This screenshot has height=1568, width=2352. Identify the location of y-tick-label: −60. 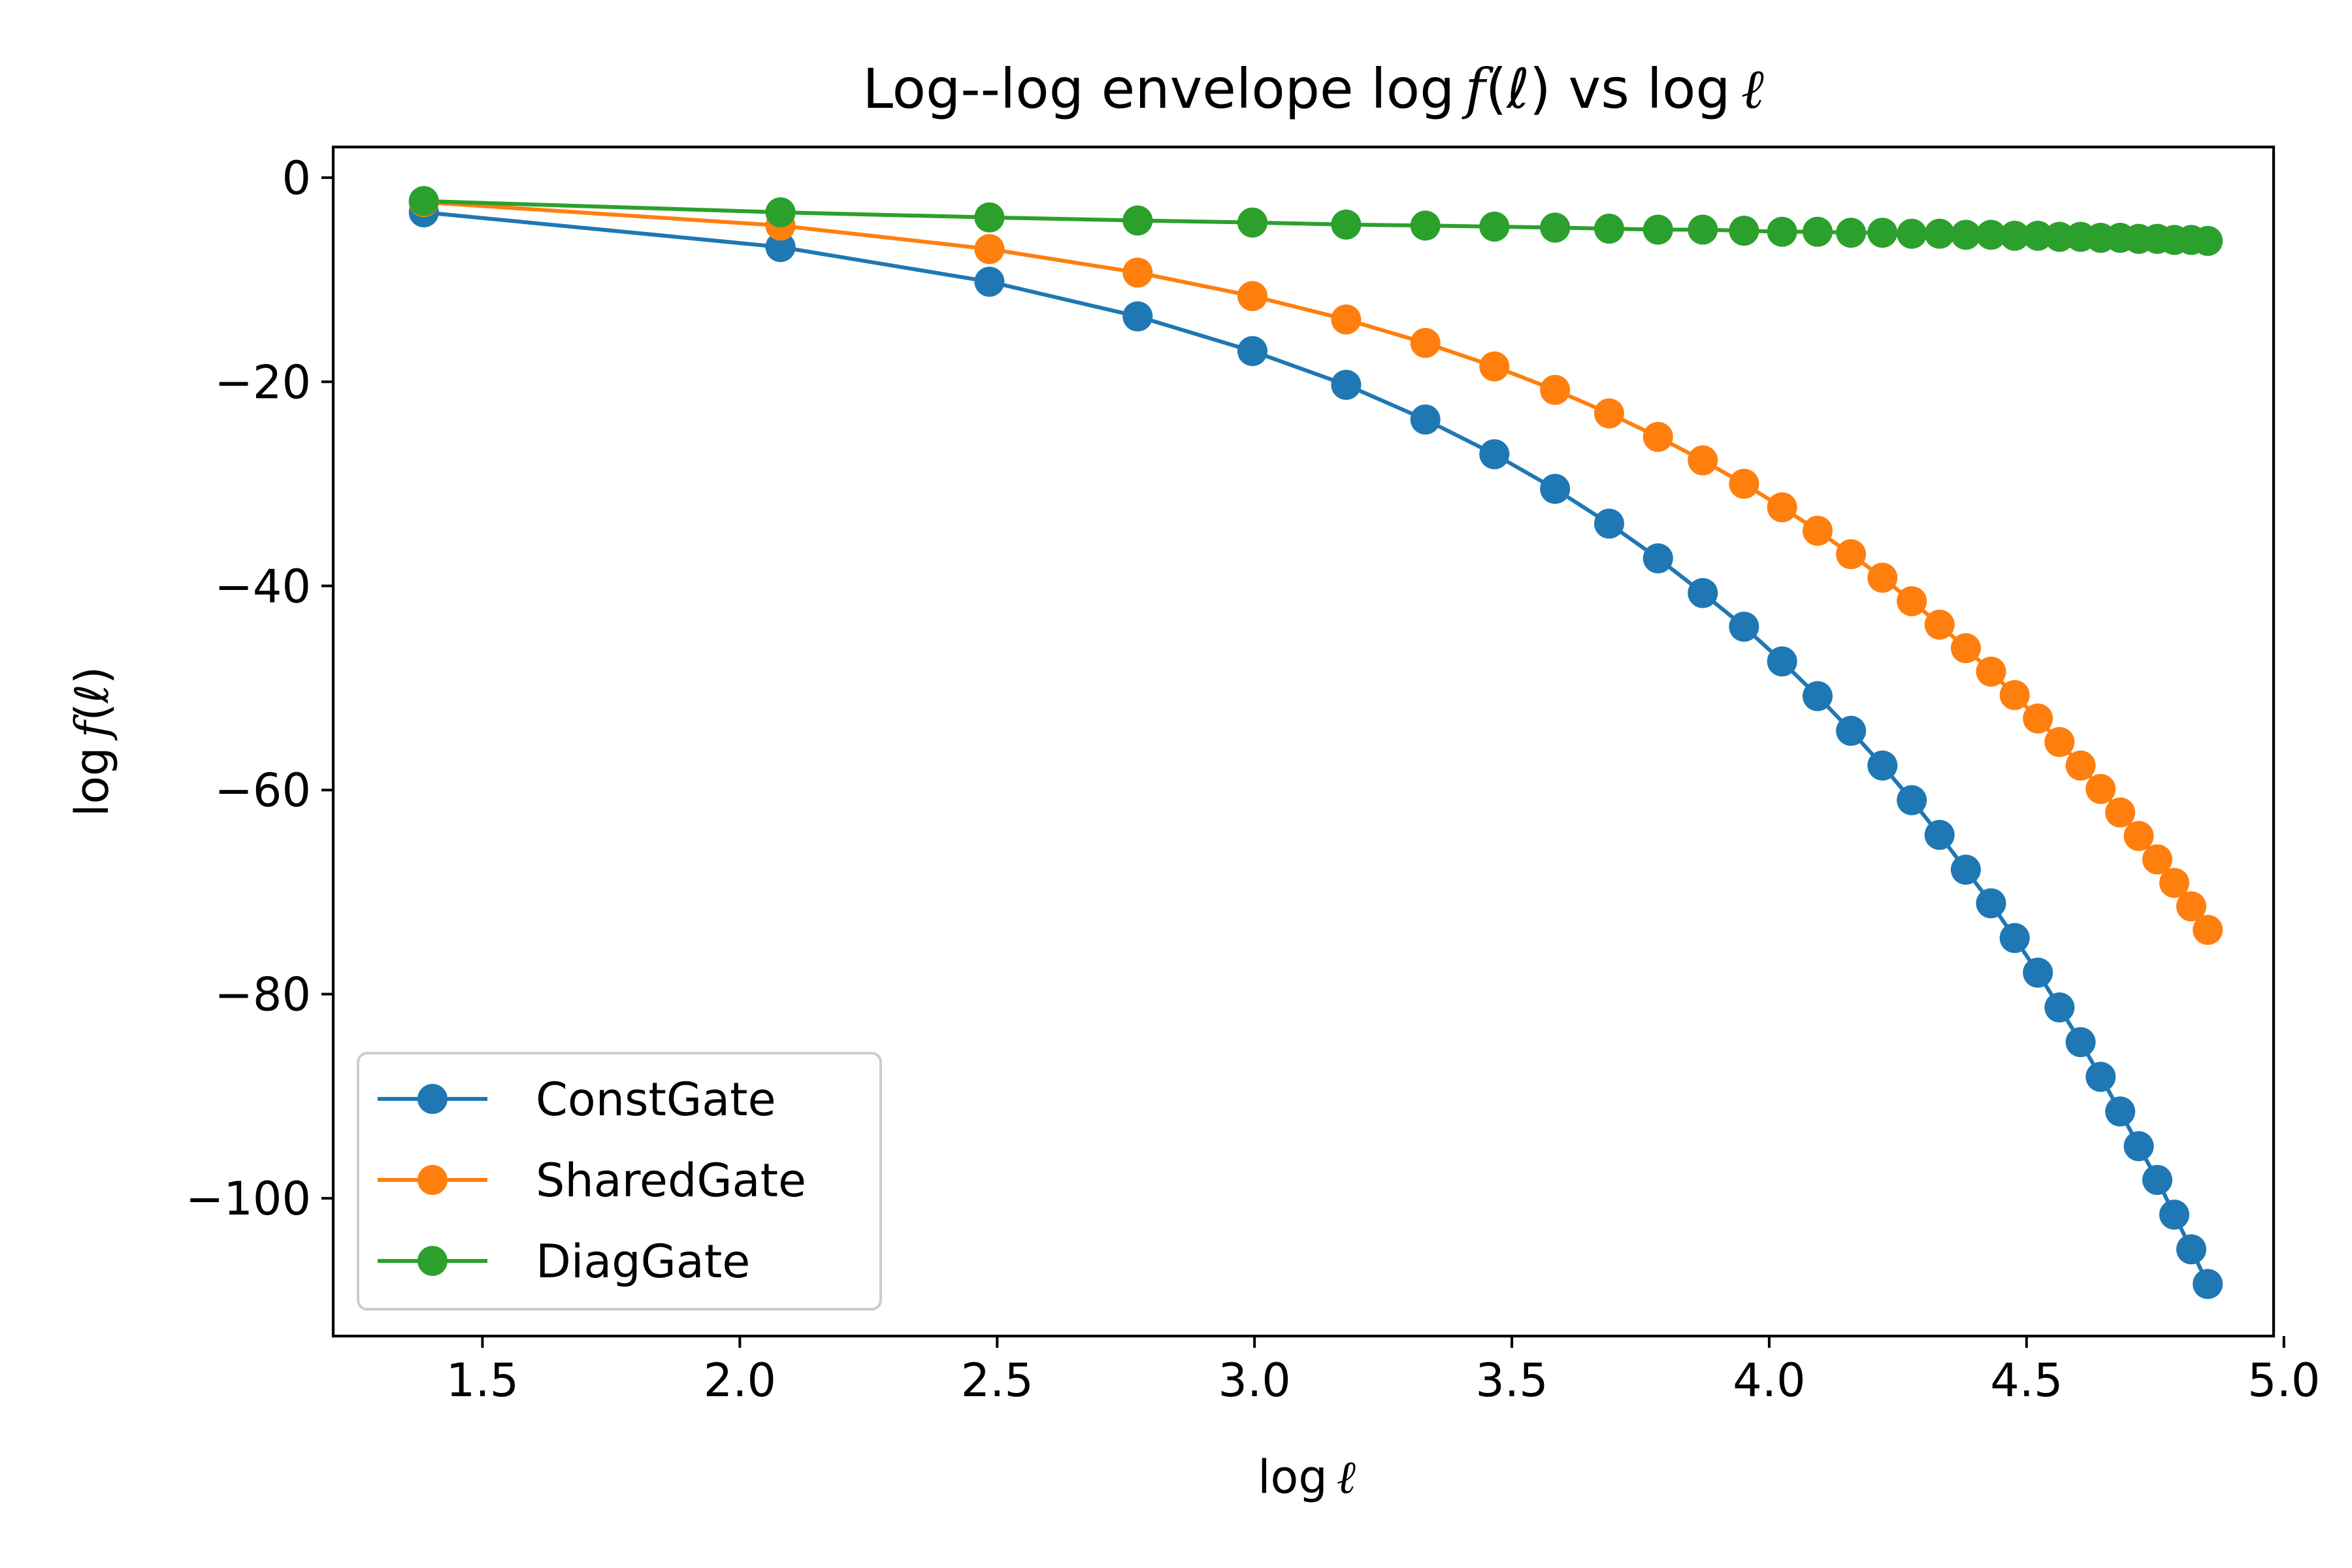
(262, 790).